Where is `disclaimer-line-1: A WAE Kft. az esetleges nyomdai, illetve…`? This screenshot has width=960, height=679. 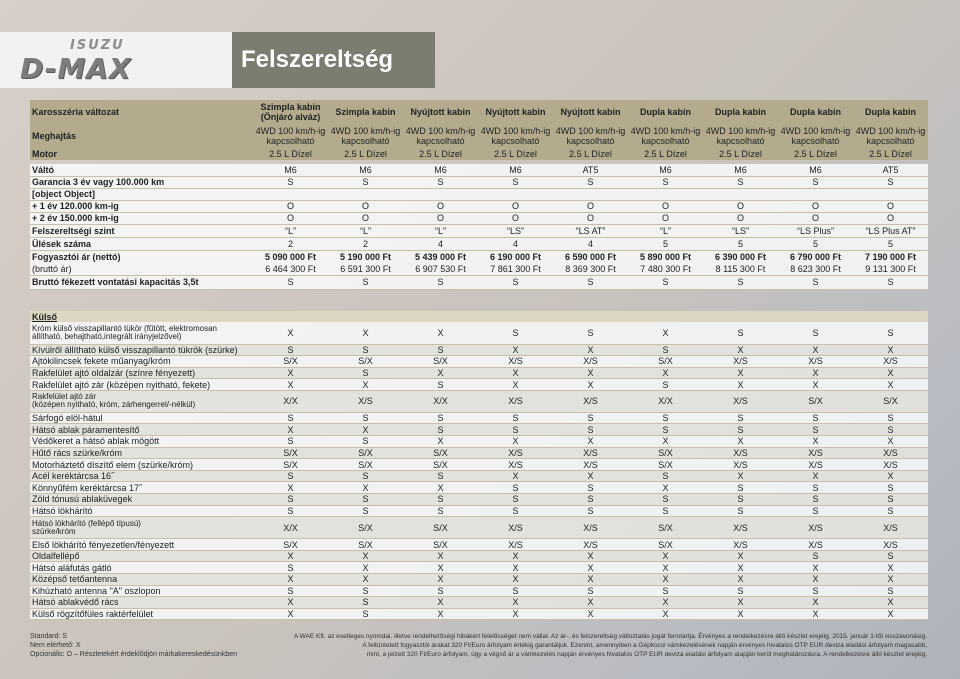 disclaimer-line-1: A WAE Kft. az esetleges nyomdai, illetve… is located at coordinates (610, 636).